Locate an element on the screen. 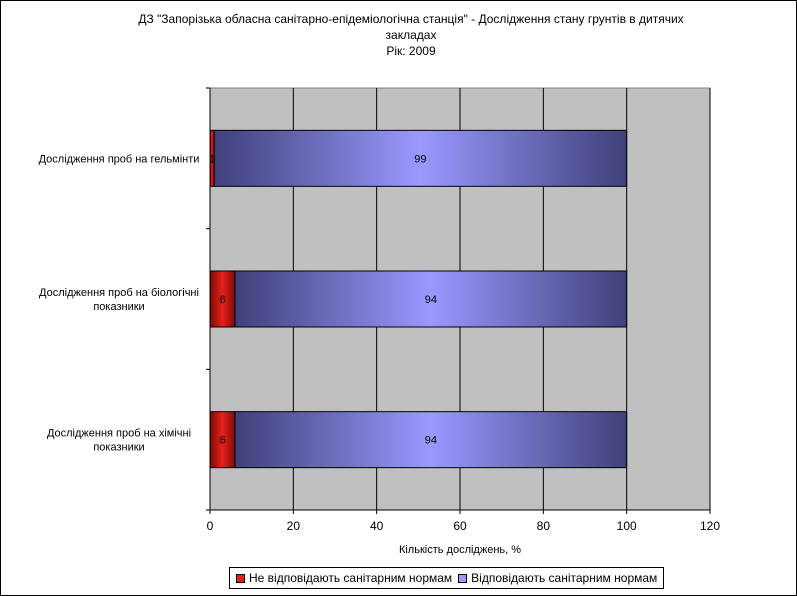  legend-label-pass: Відповідають санітарним нормам is located at coordinates (564, 578).